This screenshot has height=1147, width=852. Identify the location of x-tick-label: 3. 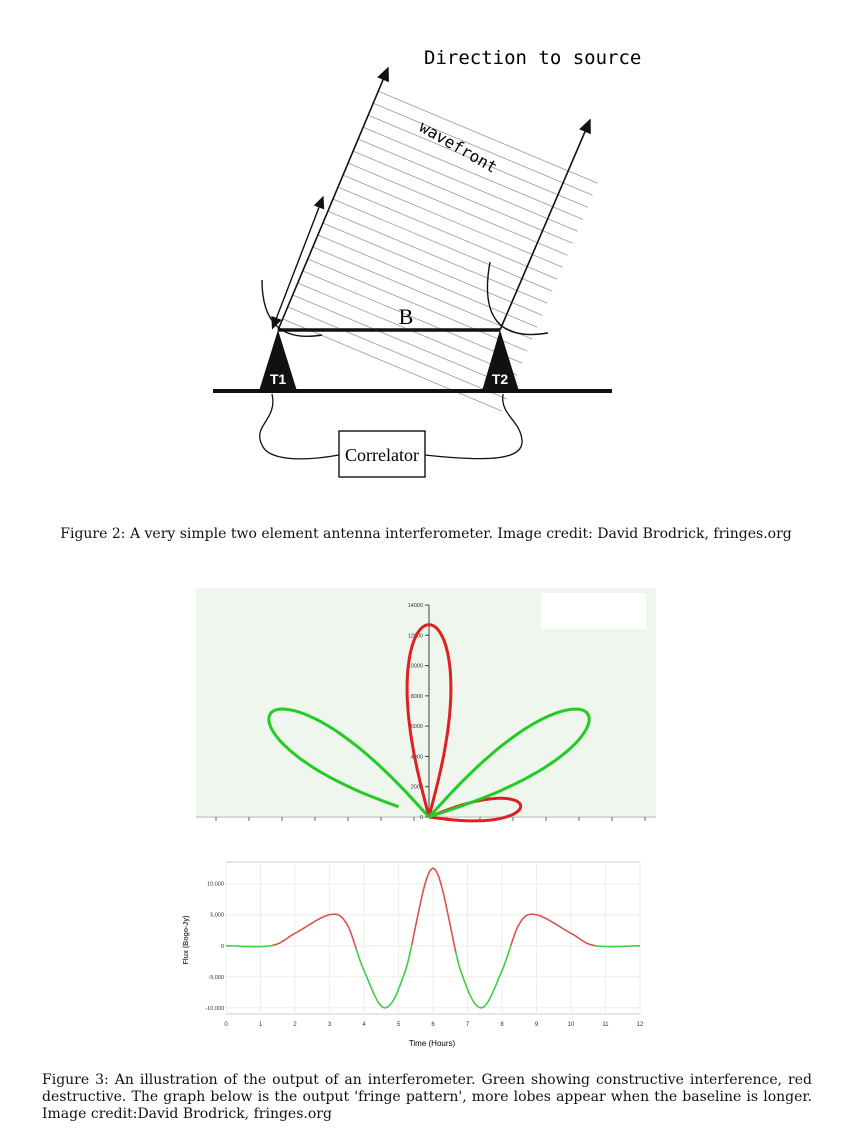
(330, 1025).